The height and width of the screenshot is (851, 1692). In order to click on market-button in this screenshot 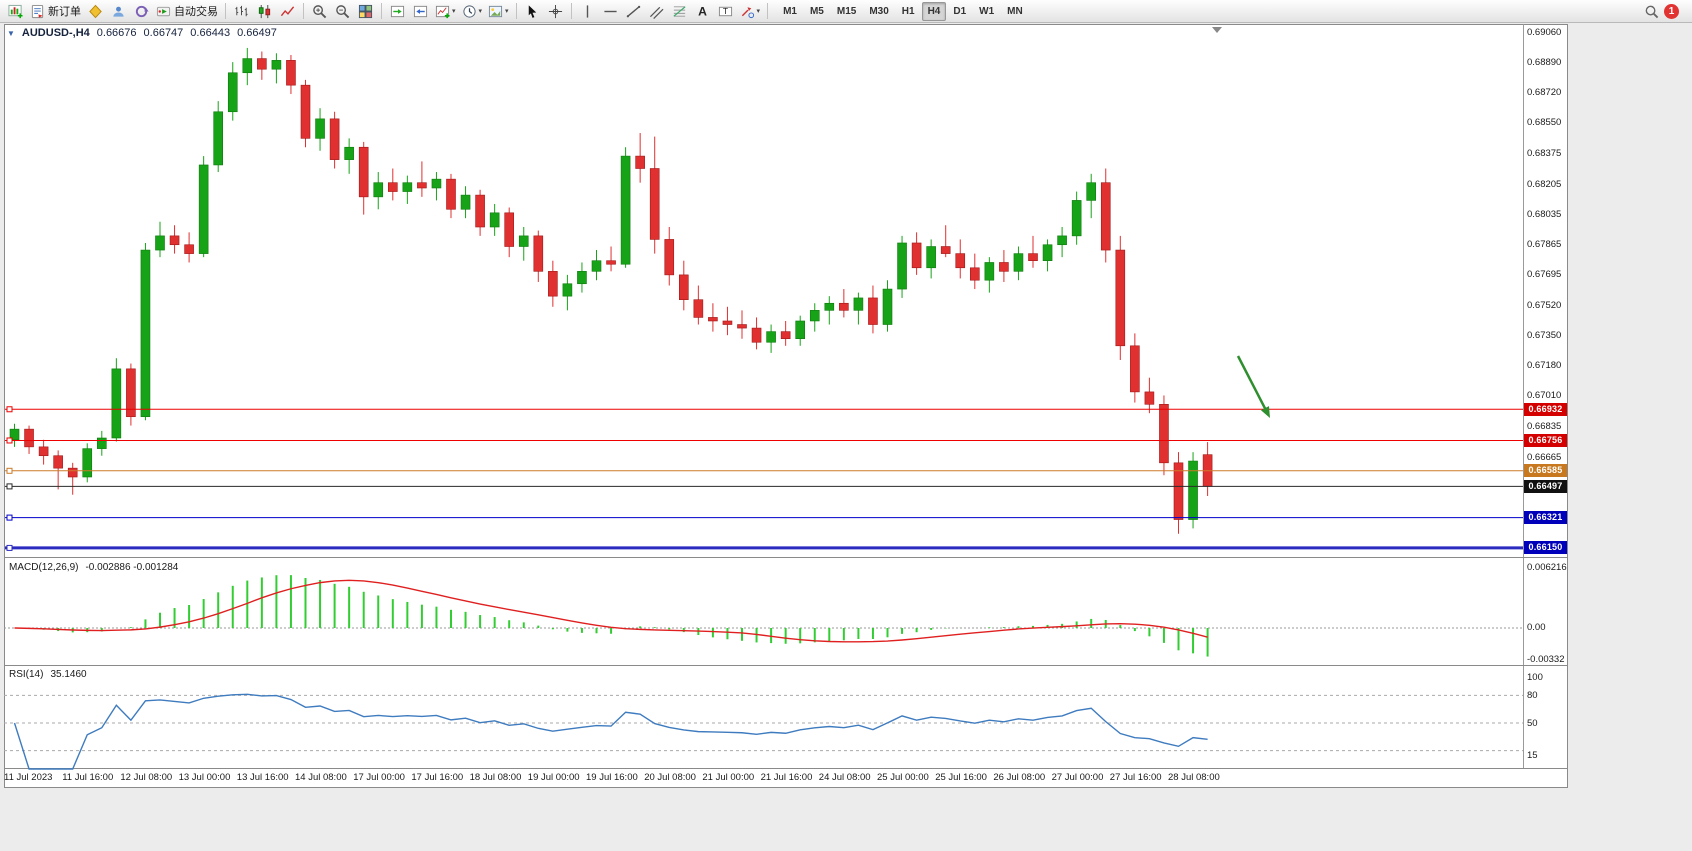, I will do `click(95, 11)`.